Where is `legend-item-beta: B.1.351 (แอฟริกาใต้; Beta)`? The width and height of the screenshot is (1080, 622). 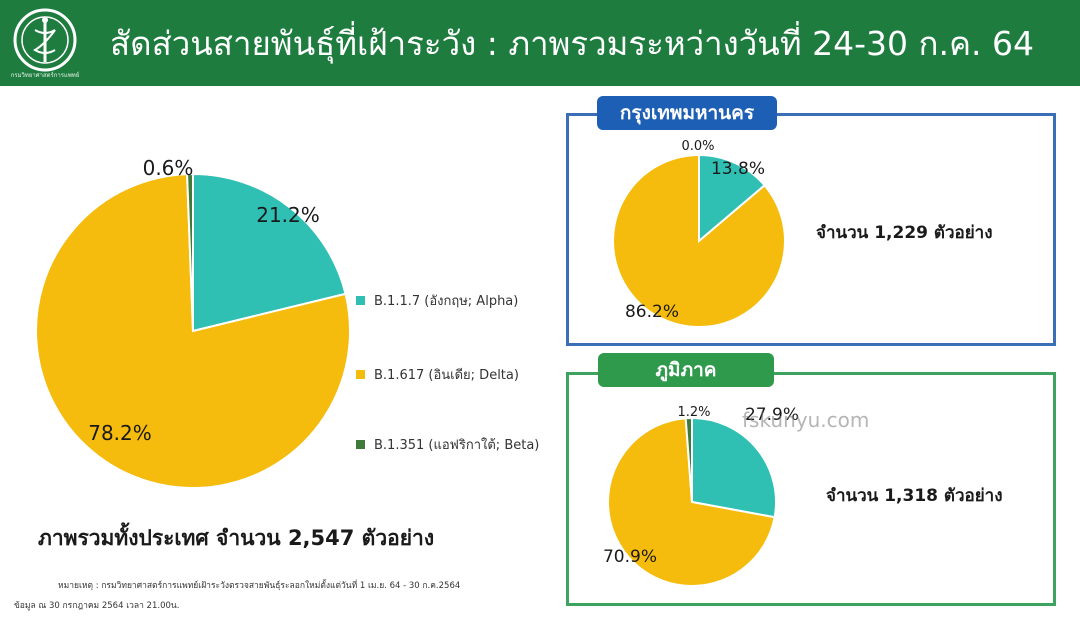
legend-item-beta: B.1.351 (แอฟริกาใต้; Beta) is located at coordinates (447, 444).